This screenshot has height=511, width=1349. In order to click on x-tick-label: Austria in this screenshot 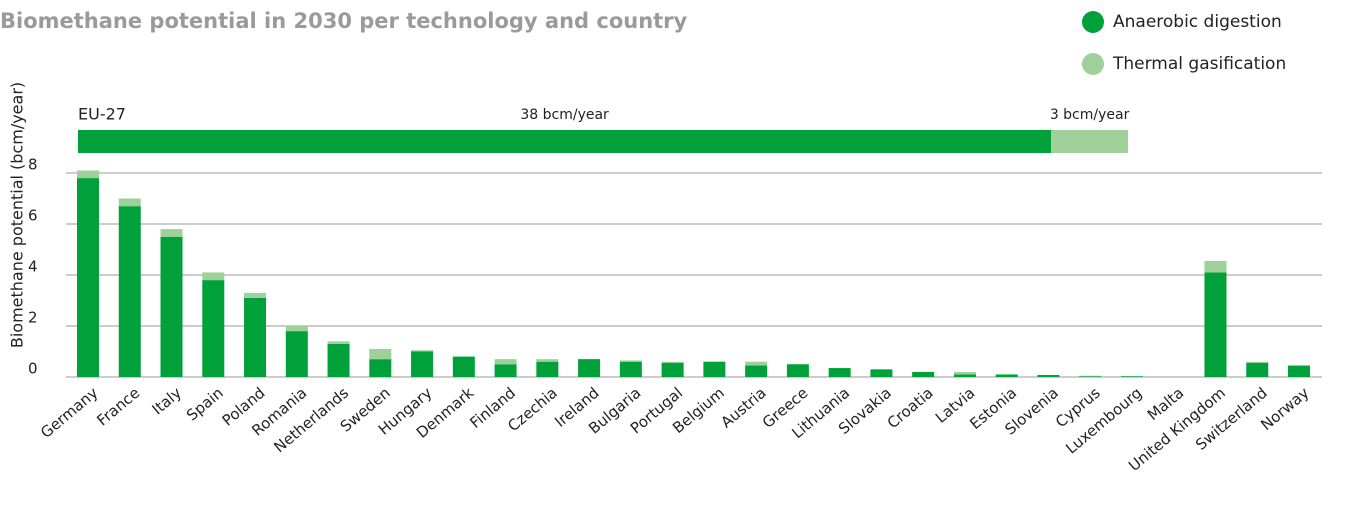, I will do `click(743, 408)`.